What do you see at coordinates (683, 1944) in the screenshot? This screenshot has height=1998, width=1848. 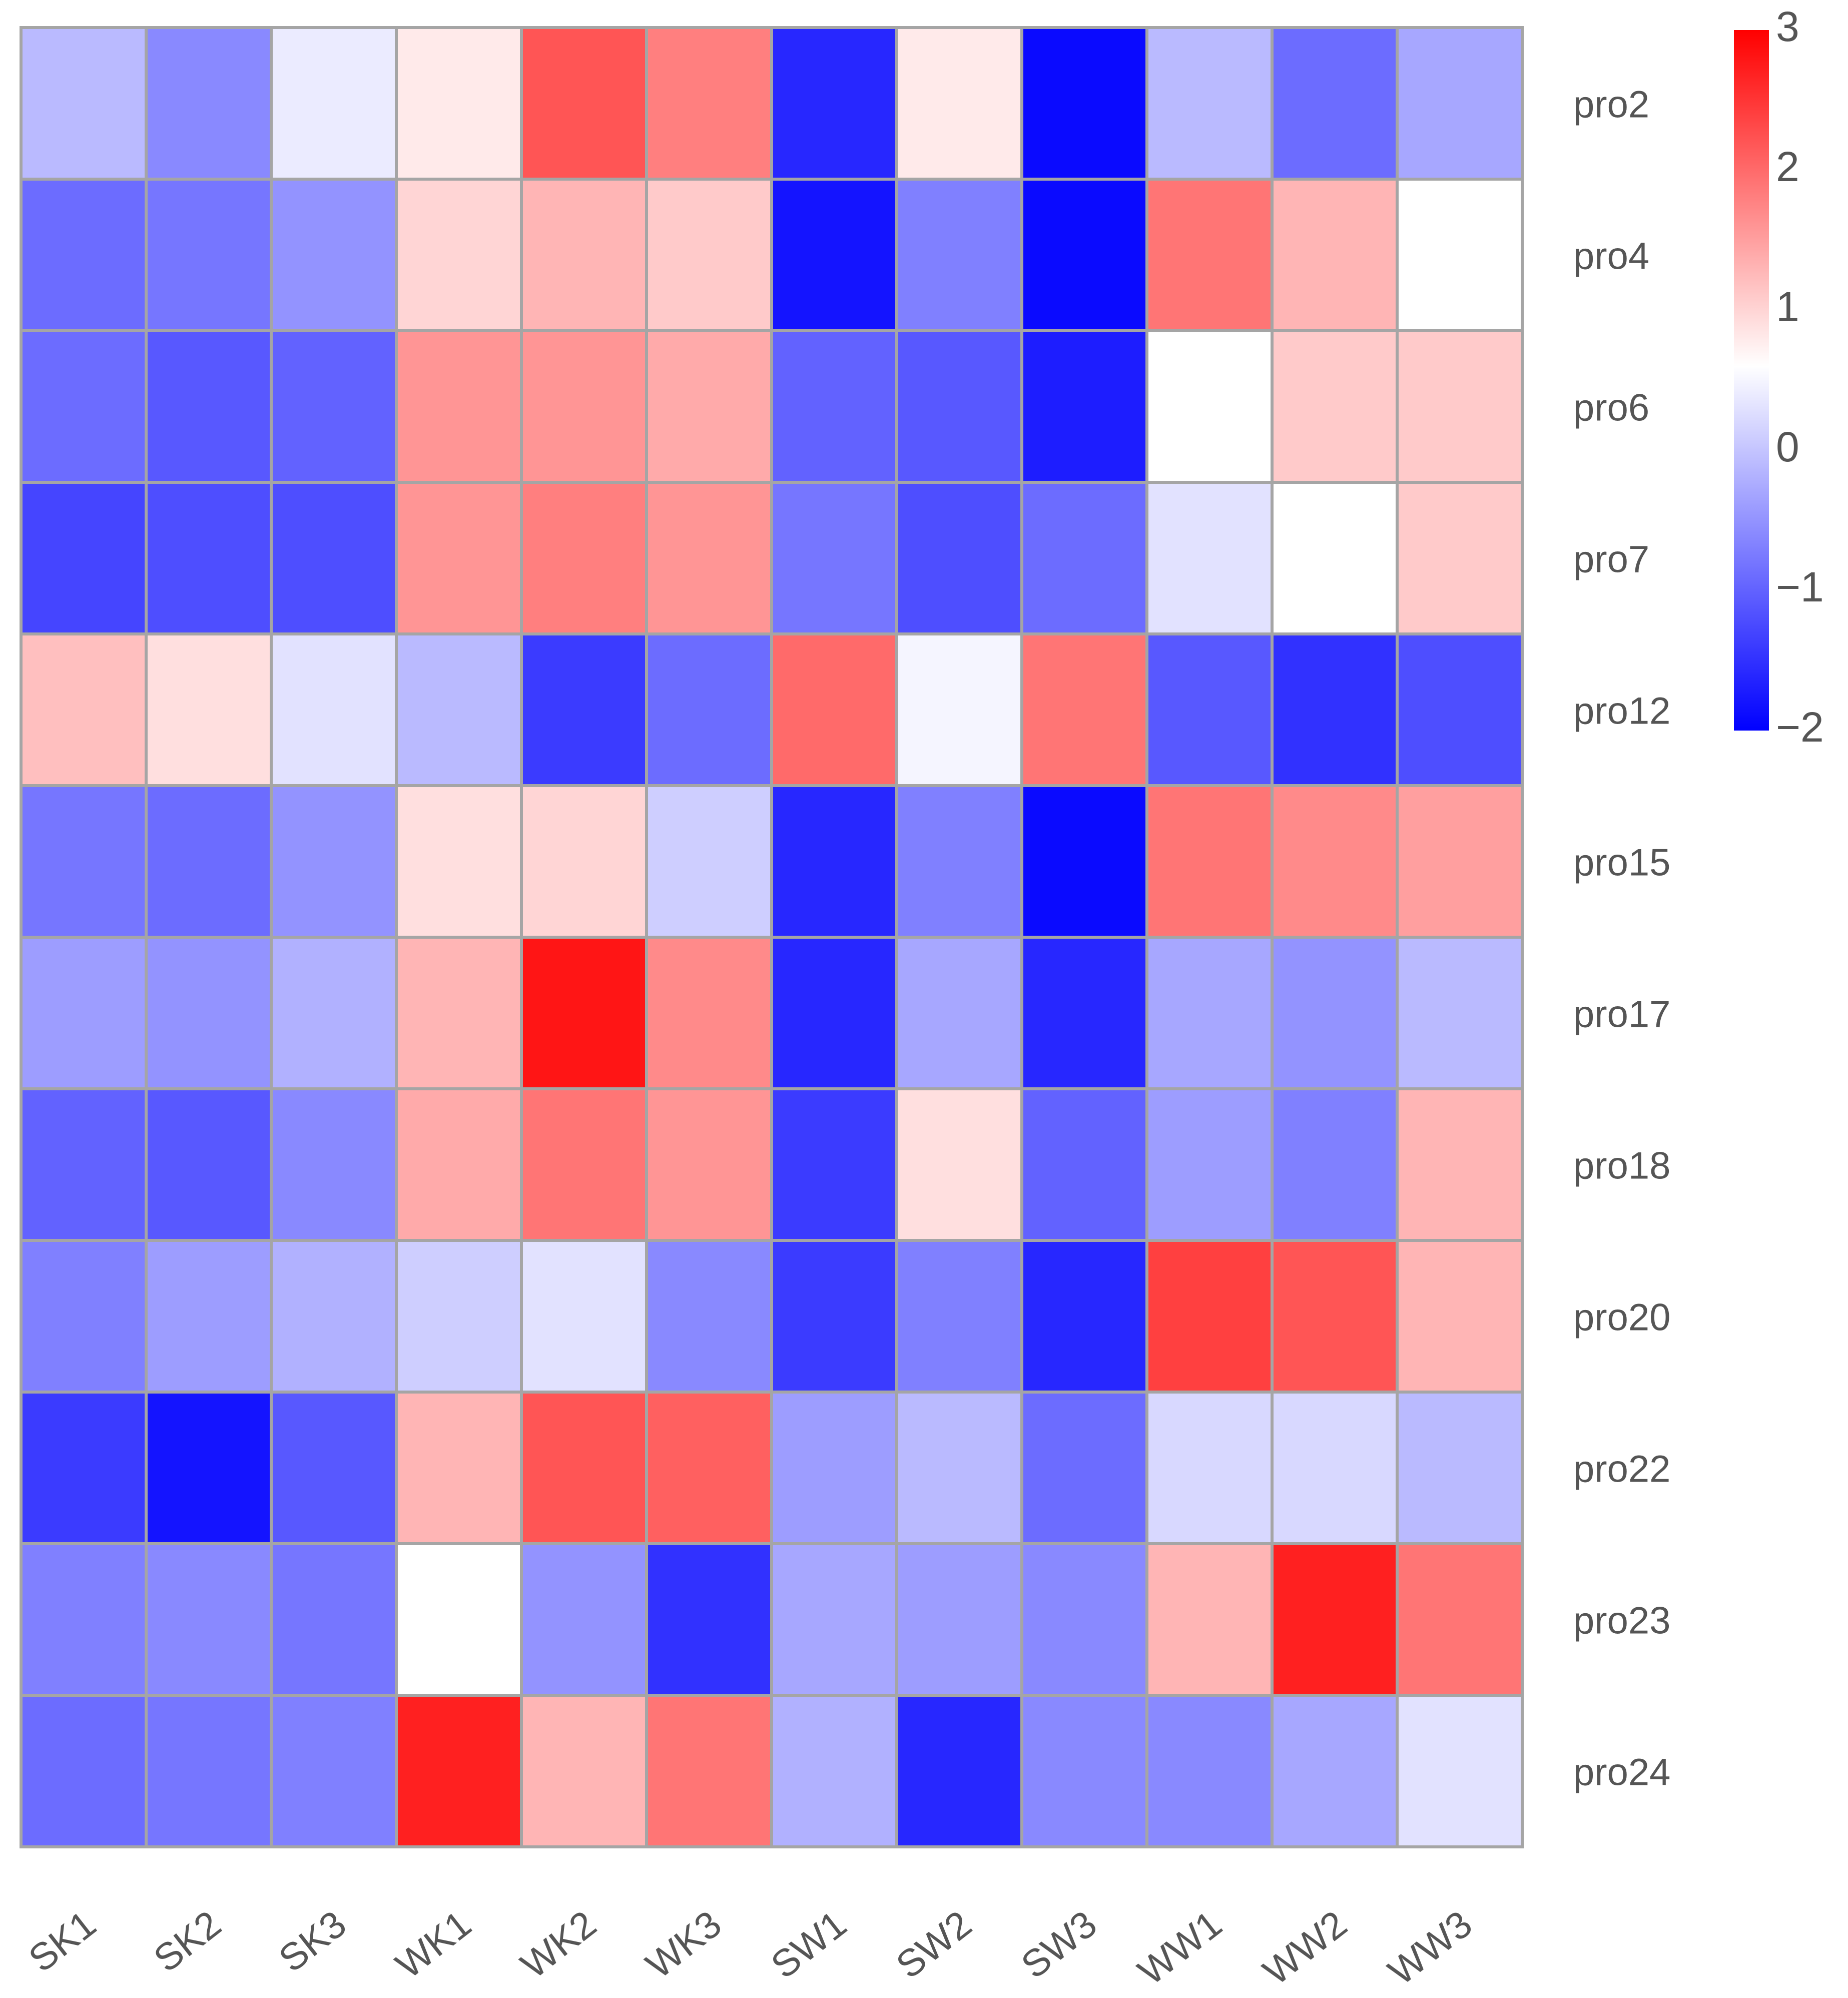 I see `column-label-WK3: WK3` at bounding box center [683, 1944].